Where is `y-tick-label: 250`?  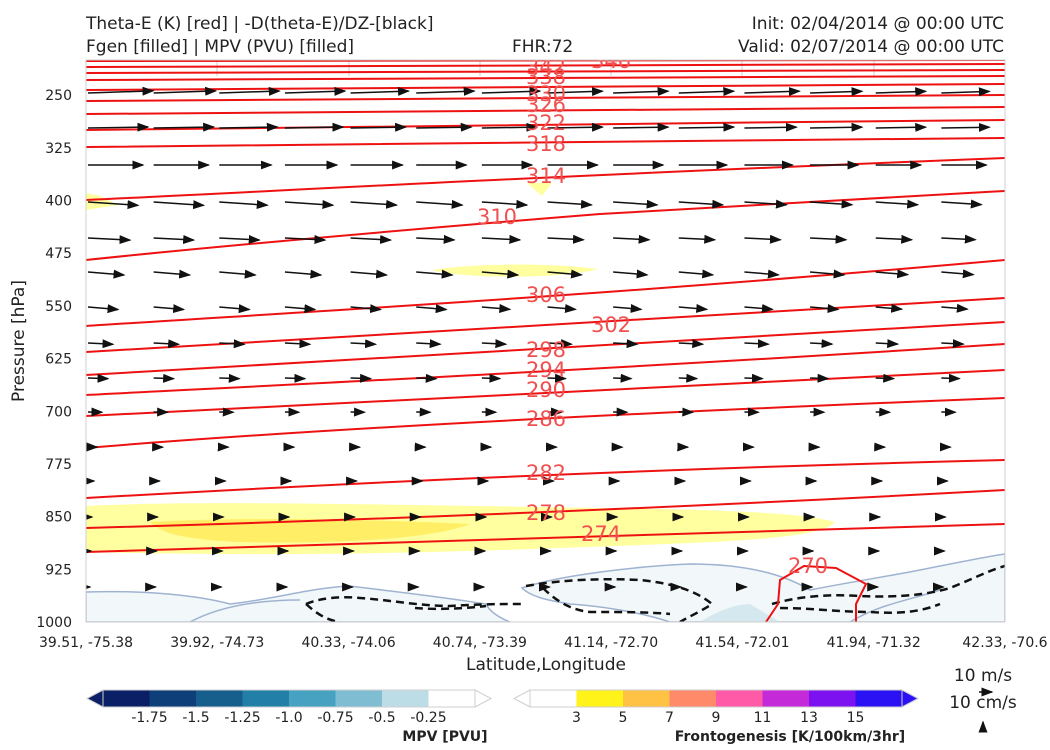 y-tick-label: 250 is located at coordinates (58, 96).